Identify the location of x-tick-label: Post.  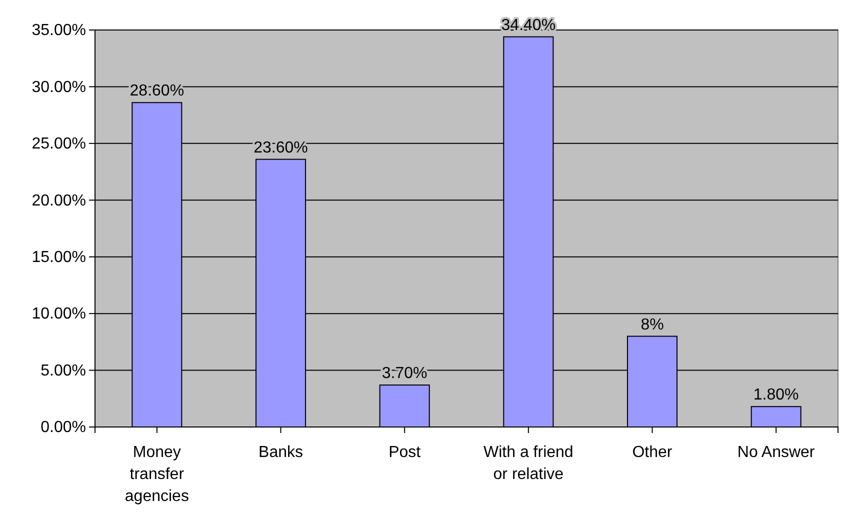
(405, 452).